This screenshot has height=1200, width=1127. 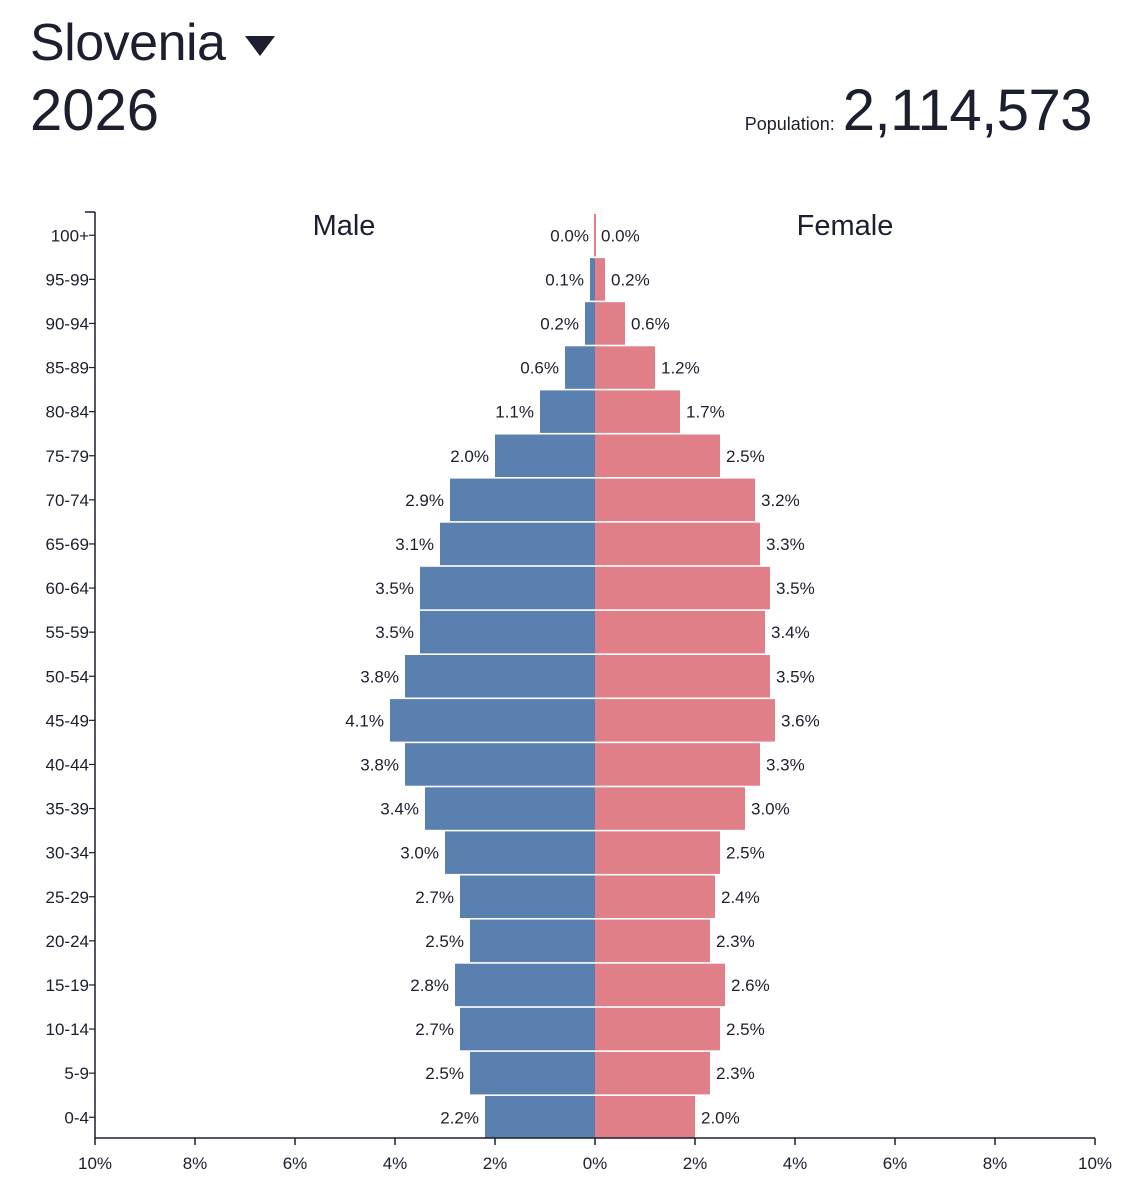 I want to click on age-group-label: 80-84, so click(x=67, y=412).